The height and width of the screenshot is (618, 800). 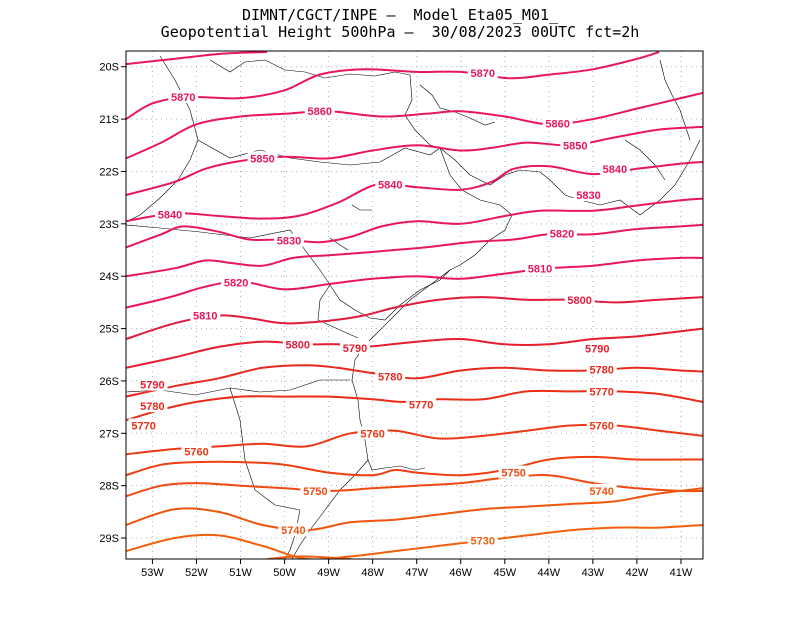 I want to click on contour-label: 5730, so click(x=483, y=542).